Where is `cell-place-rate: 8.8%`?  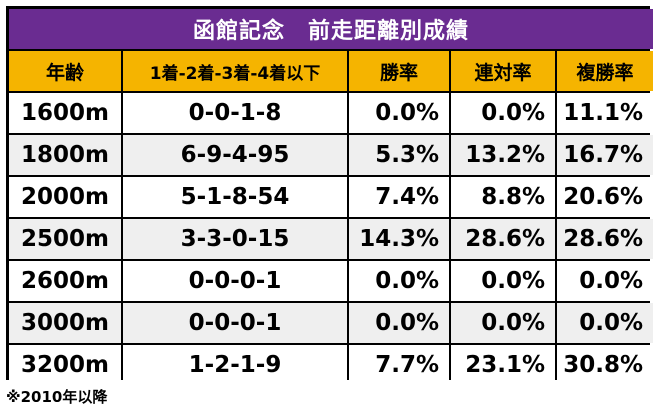 cell-place-rate: 8.8% is located at coordinates (503, 197).